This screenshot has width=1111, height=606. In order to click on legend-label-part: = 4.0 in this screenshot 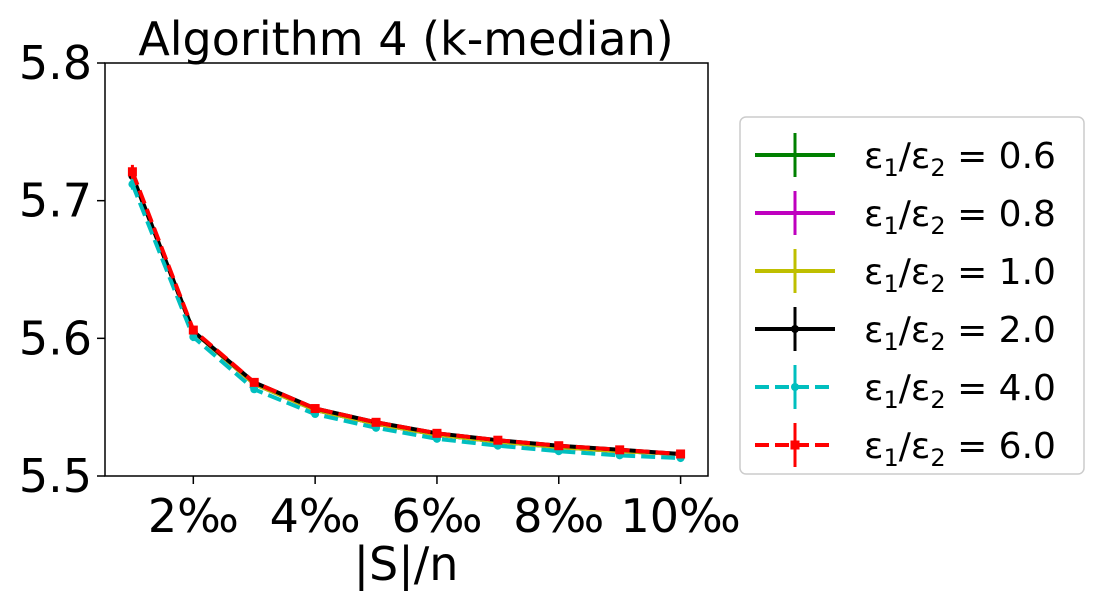, I will do `click(1001, 388)`.